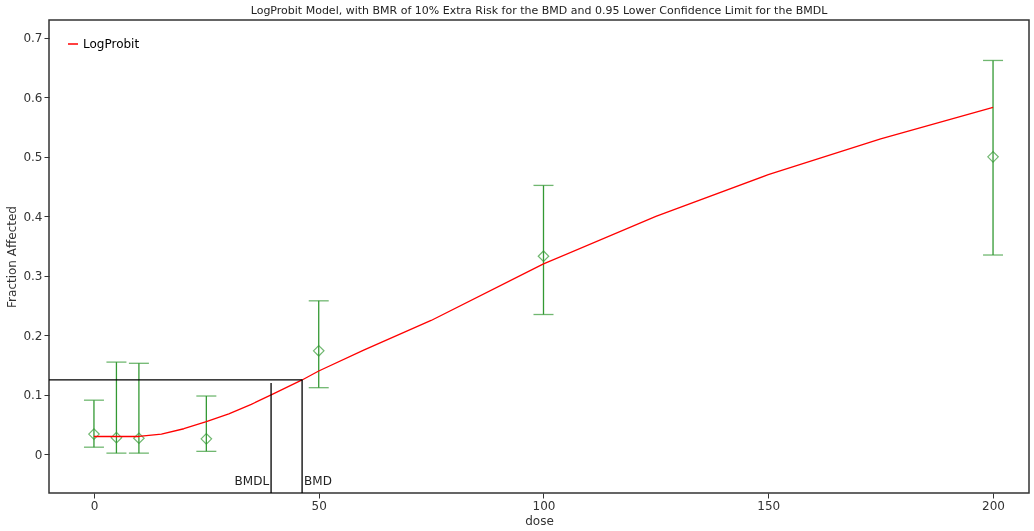 This screenshot has width=1034, height=531. Describe the element at coordinates (33, 38) in the screenshot. I see `y-tick-label: 0.7` at that location.